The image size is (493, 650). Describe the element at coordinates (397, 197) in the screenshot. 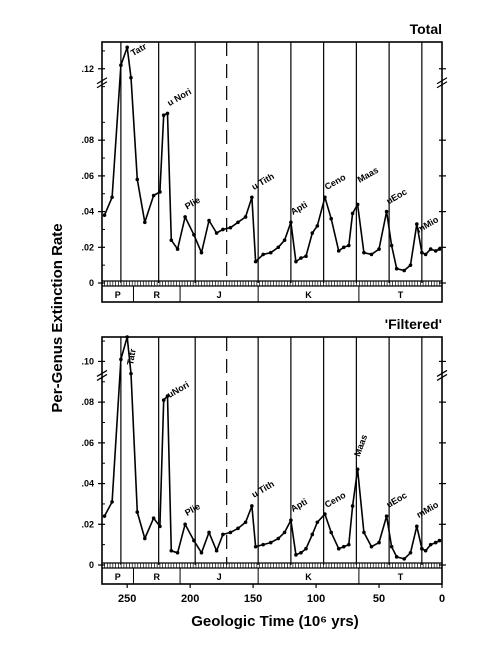

I see `peak-annotation: uEoc` at that location.